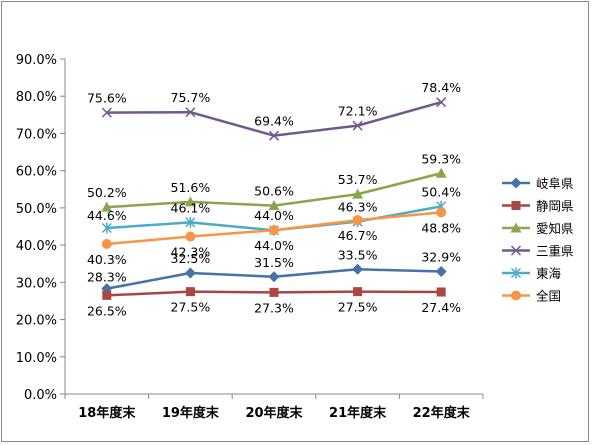  Describe the element at coordinates (549, 273) in the screenshot. I see `legend-label: 東海` at that location.